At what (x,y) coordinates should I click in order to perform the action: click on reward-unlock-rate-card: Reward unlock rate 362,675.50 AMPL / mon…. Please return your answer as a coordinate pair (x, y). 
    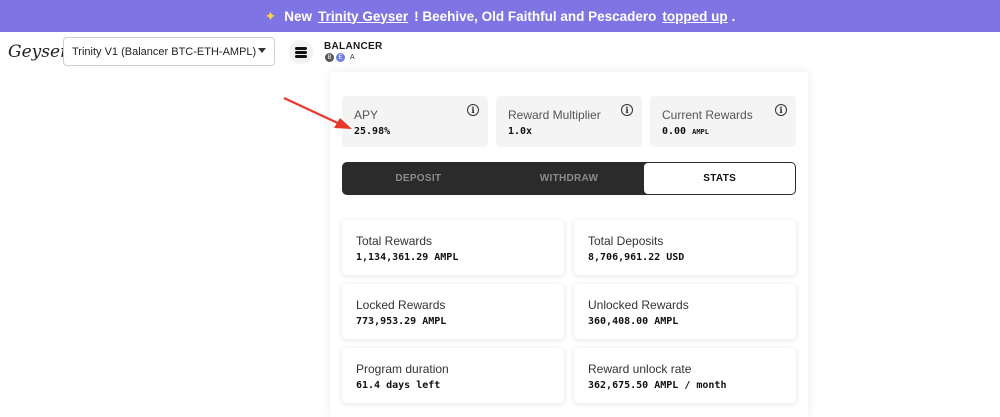
    Looking at the image, I should click on (685, 375).